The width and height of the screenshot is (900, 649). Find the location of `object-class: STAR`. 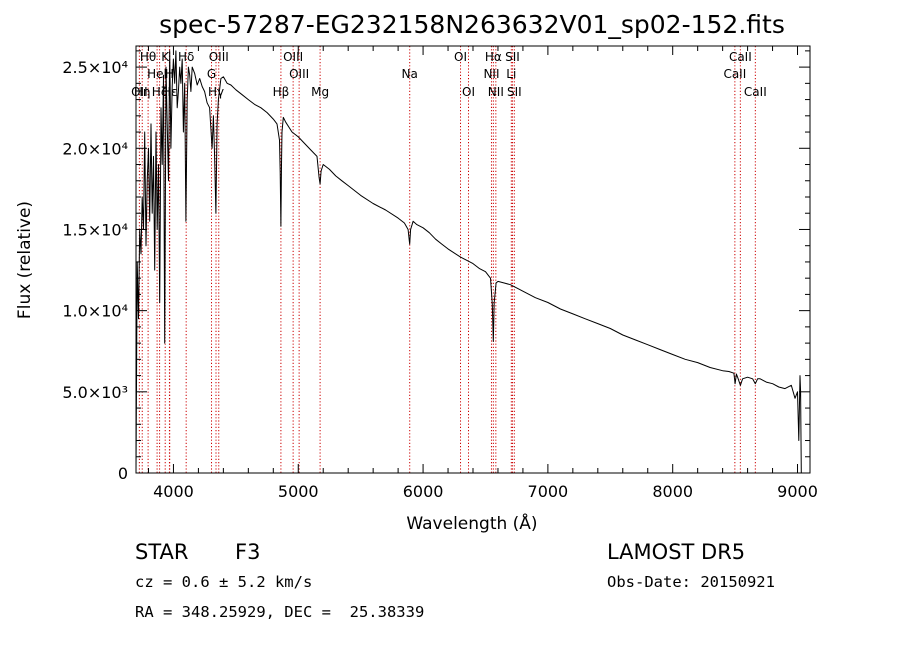

object-class: STAR is located at coordinates (162, 552).